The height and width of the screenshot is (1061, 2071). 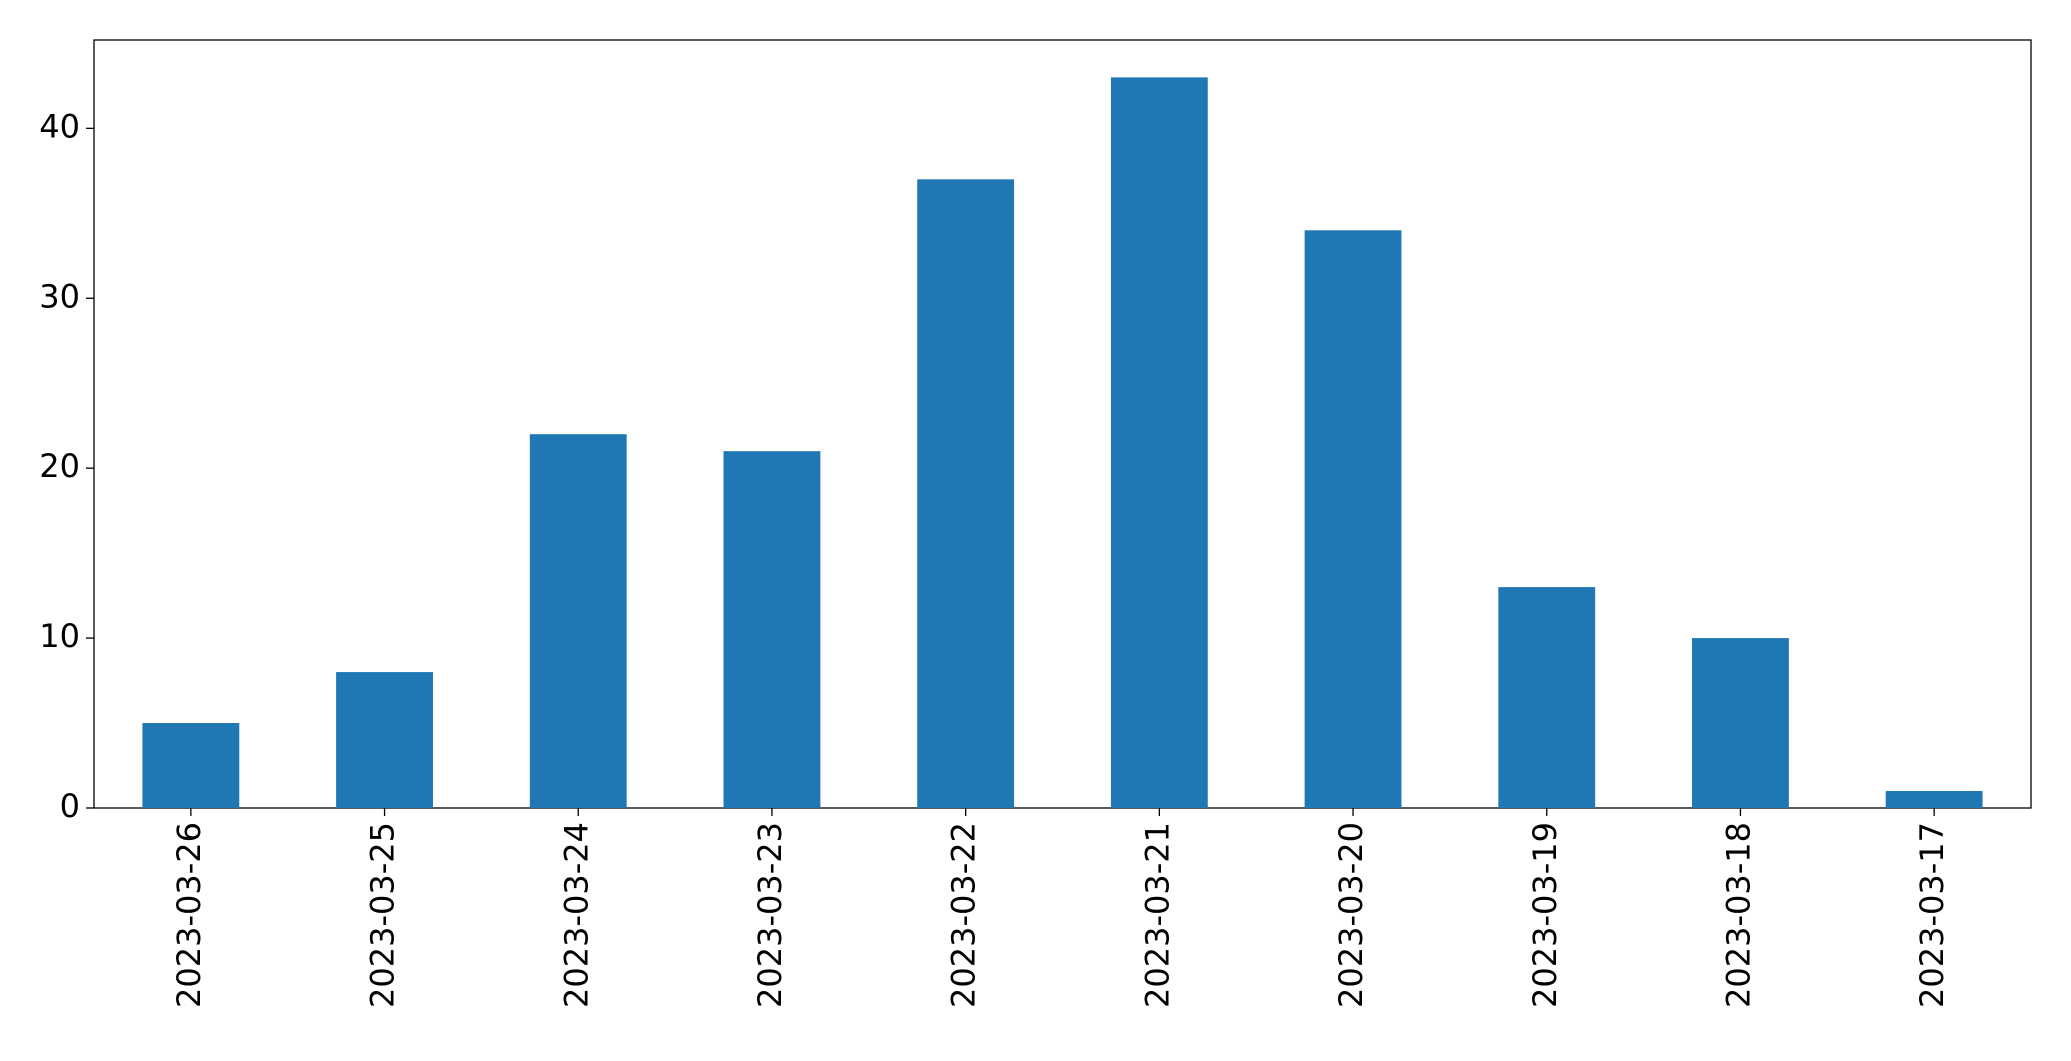 I want to click on y-tick-label: 0, so click(x=70, y=806).